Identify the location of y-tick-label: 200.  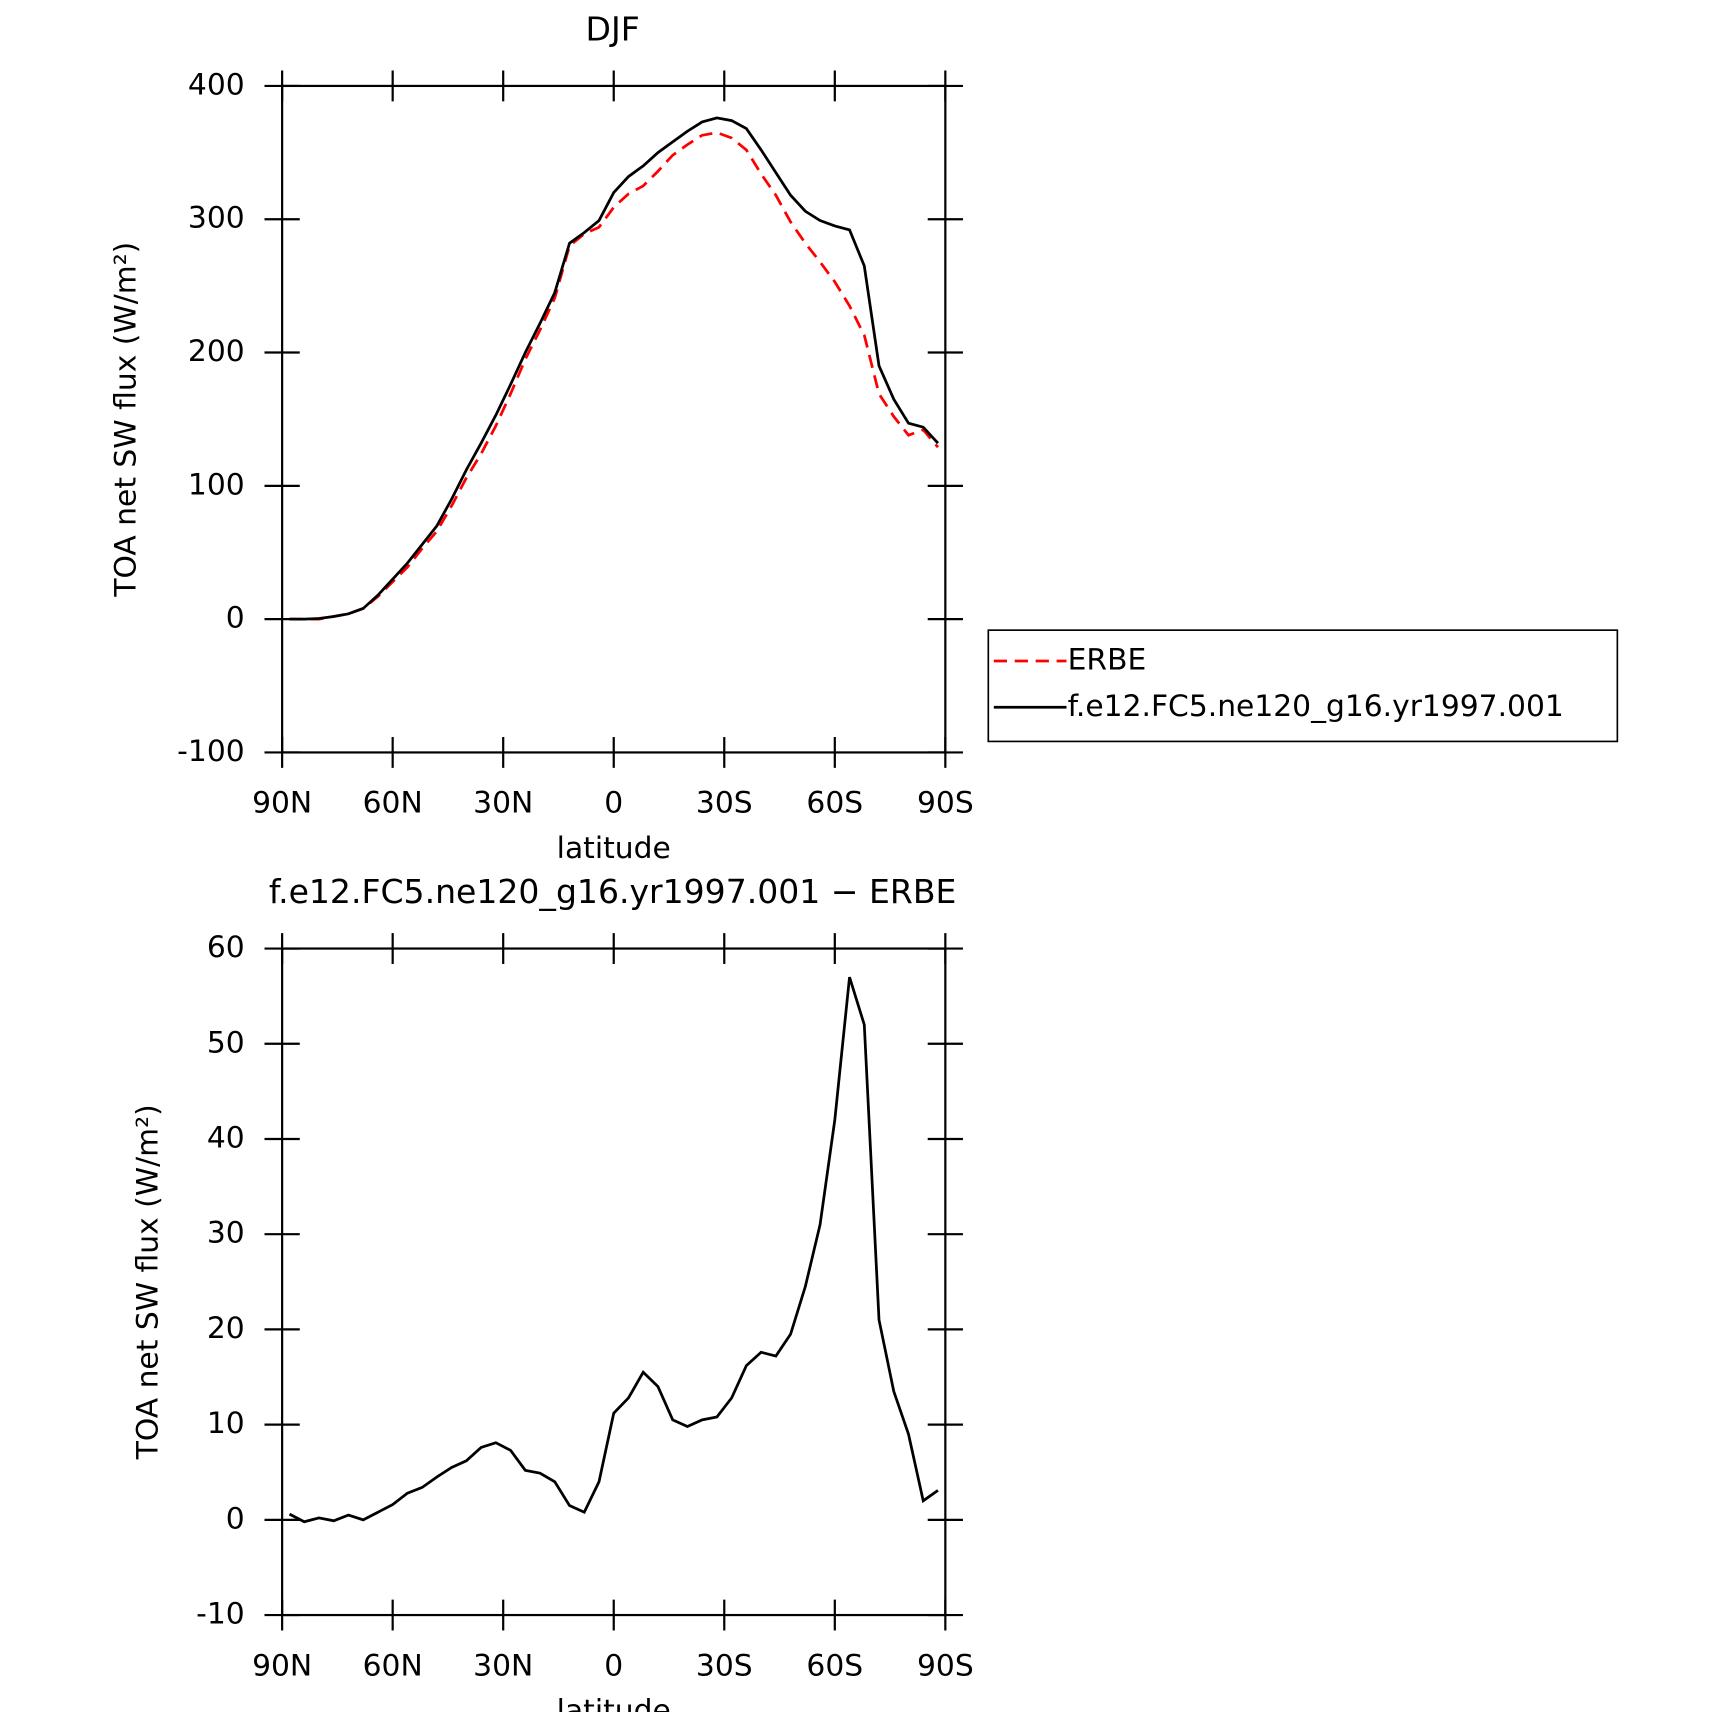
(216, 351).